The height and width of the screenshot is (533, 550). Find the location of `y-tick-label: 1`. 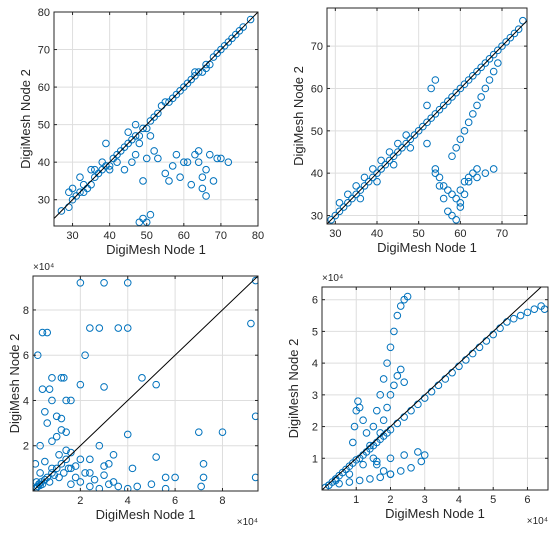

y-tick-label: 1 is located at coordinates (315, 459).